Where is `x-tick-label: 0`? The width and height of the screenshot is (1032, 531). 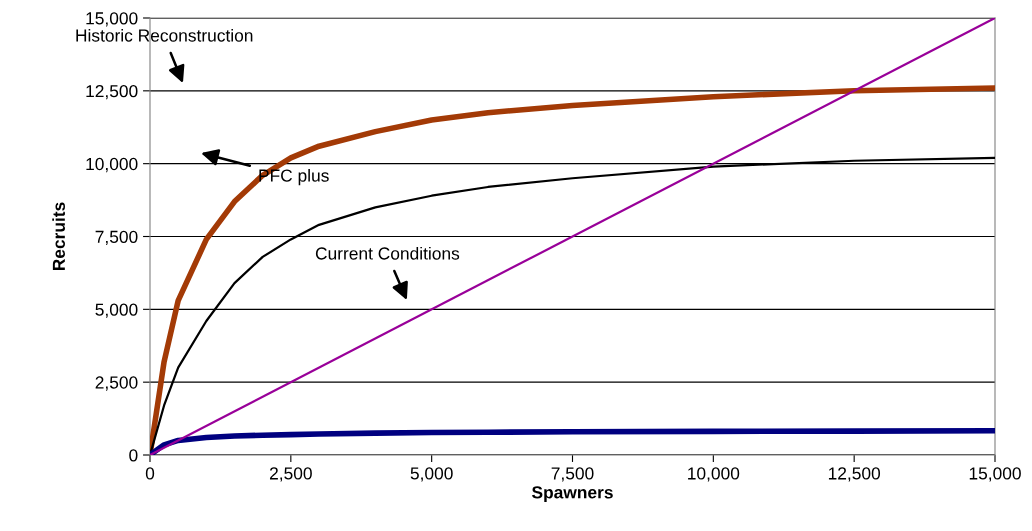
x-tick-label: 0 is located at coordinates (150, 473).